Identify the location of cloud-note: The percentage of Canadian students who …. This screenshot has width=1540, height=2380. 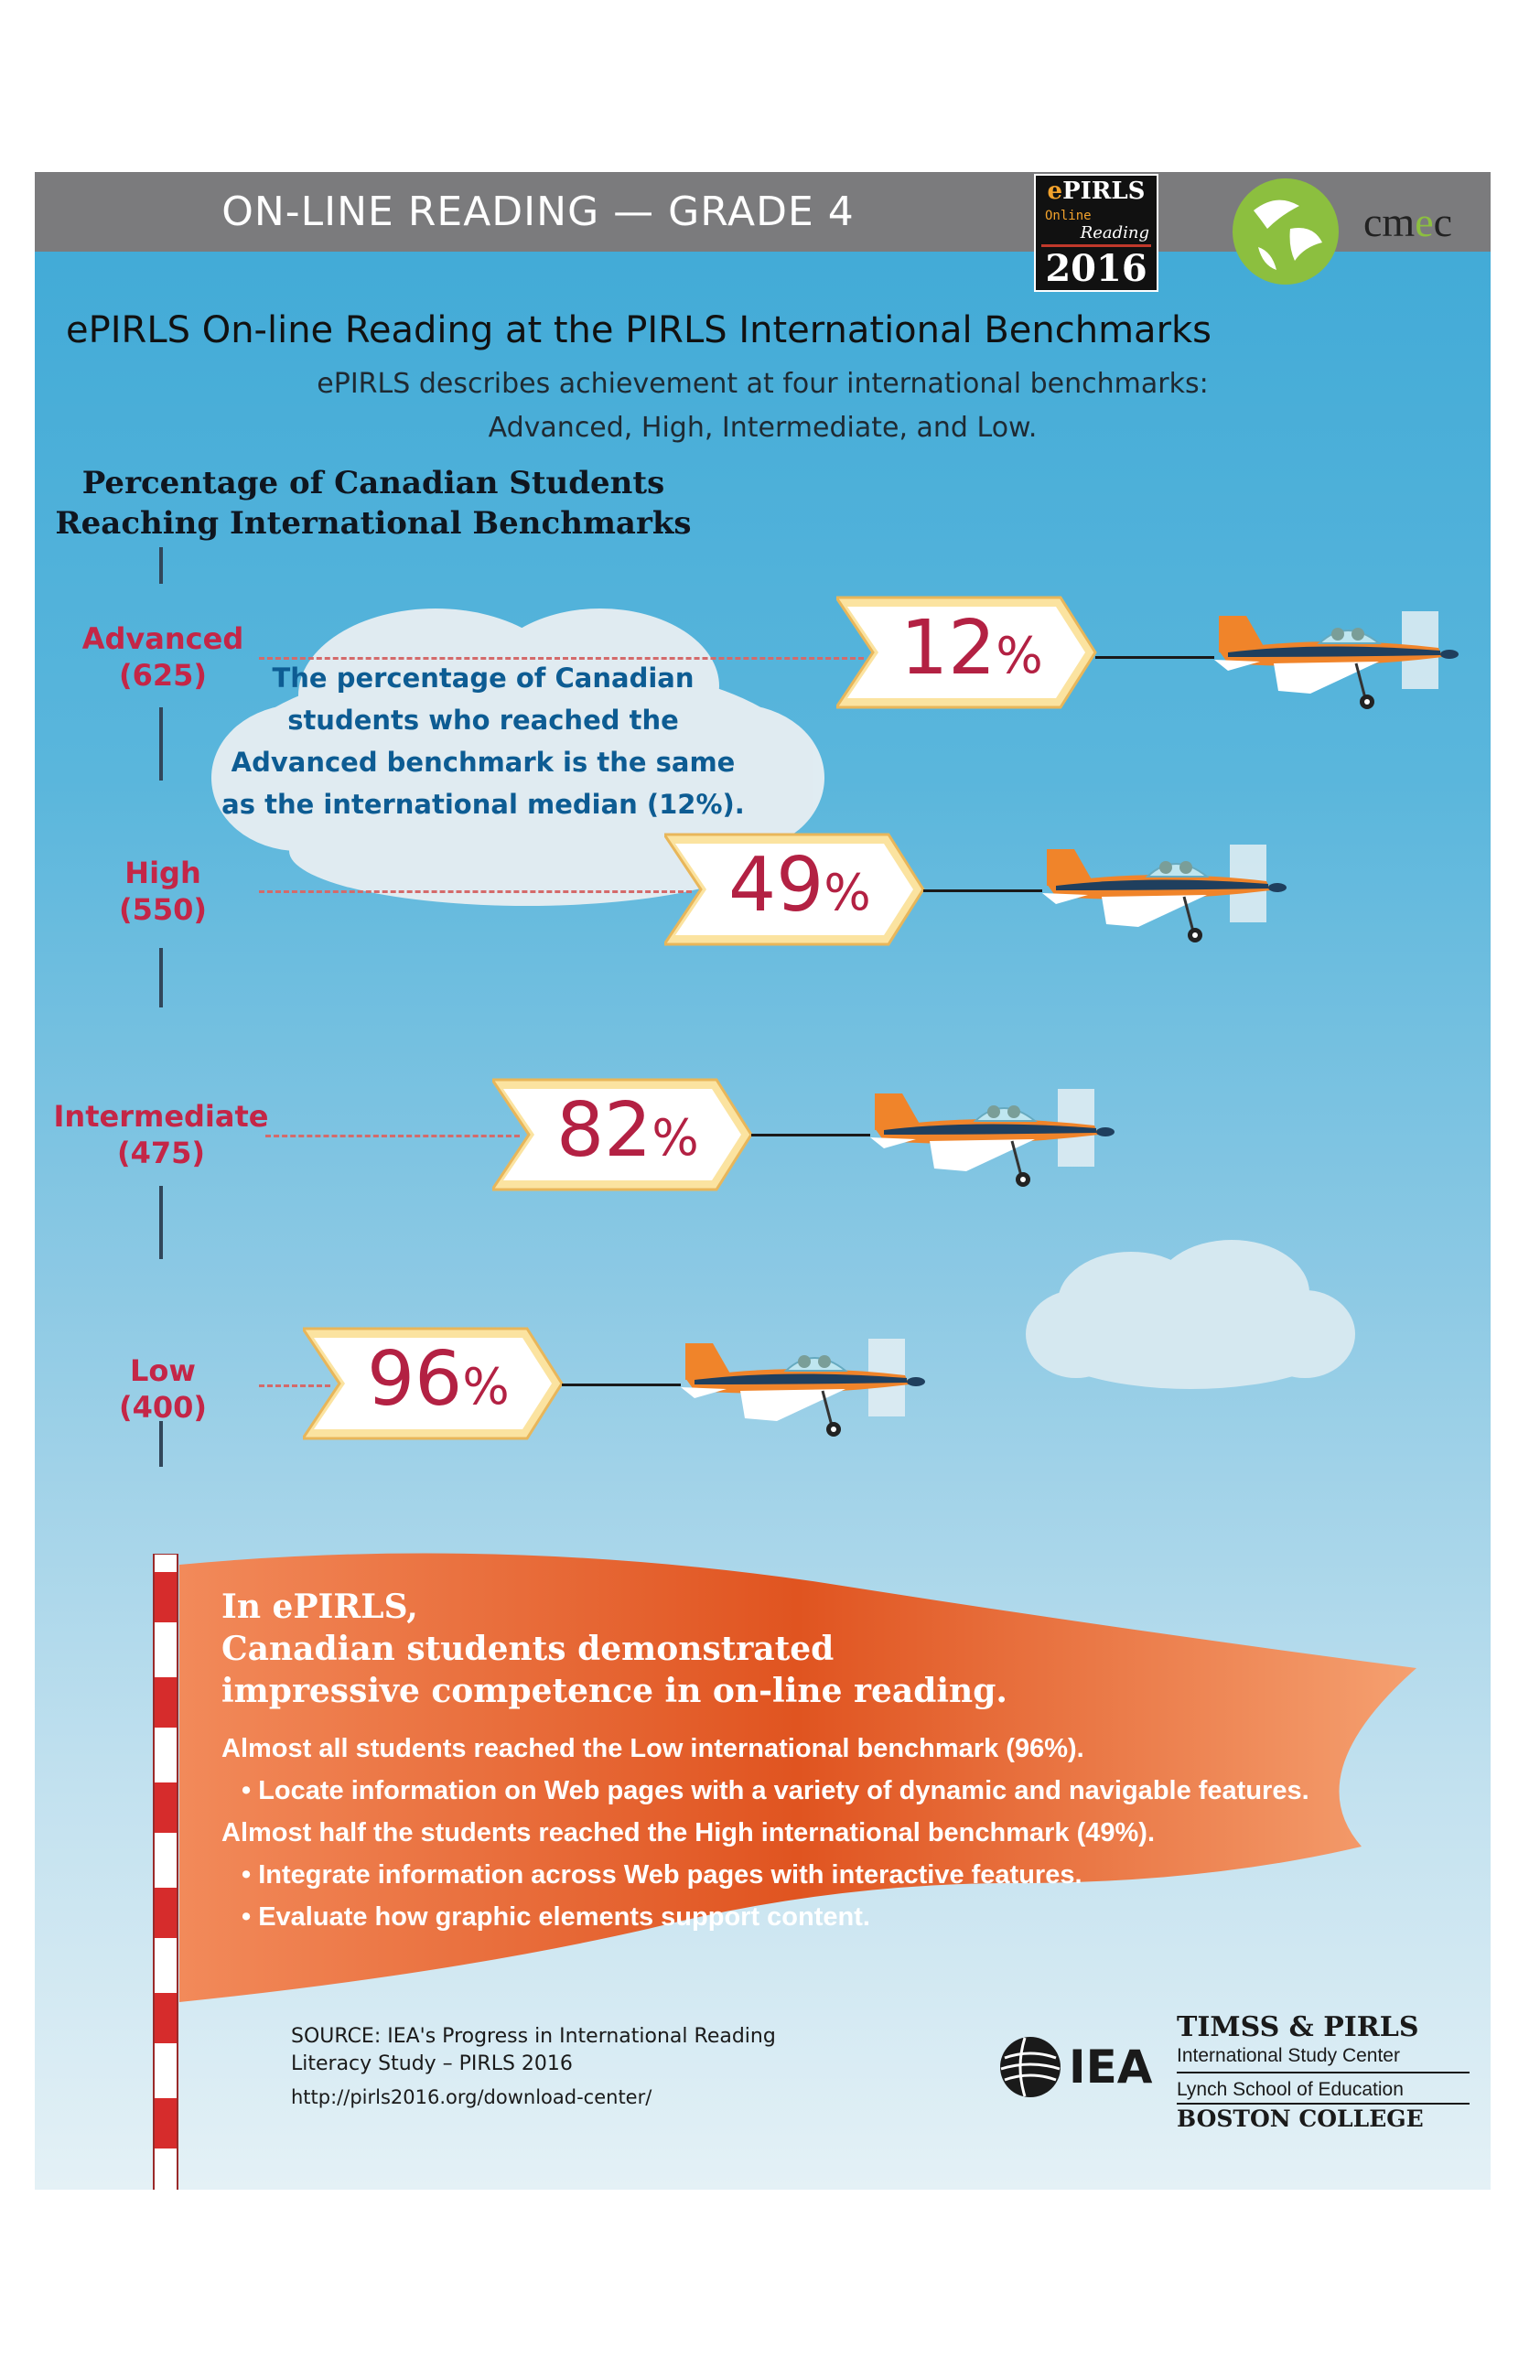
(483, 741).